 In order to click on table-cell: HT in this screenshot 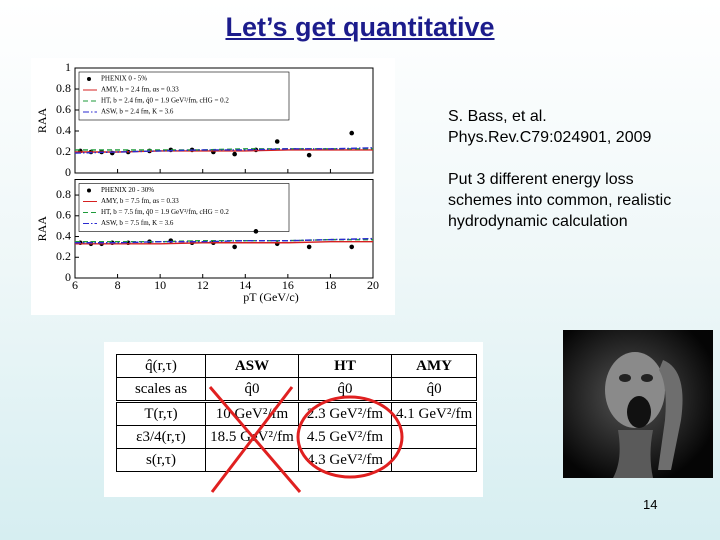, I will do `click(345, 366)`.